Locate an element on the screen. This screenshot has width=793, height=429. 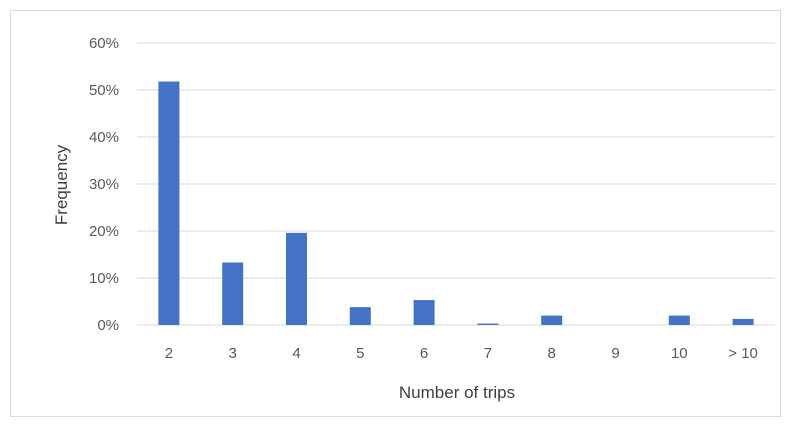
y-tick-label: 60% is located at coordinates (104, 43).